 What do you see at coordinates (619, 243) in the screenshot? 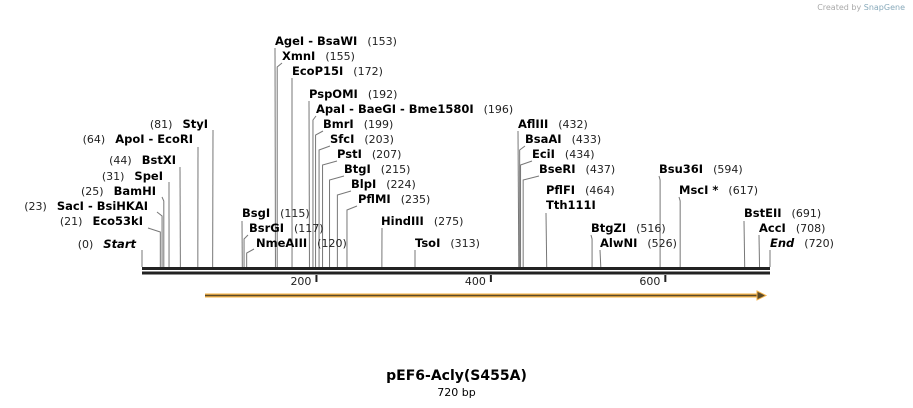
I see `enzyme-name: AlwNI` at bounding box center [619, 243].